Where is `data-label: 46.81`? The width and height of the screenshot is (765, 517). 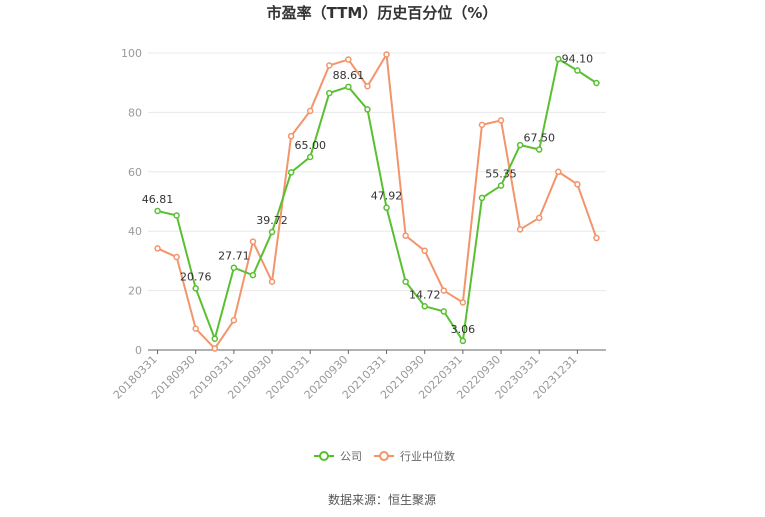 data-label: 46.81 is located at coordinates (158, 199).